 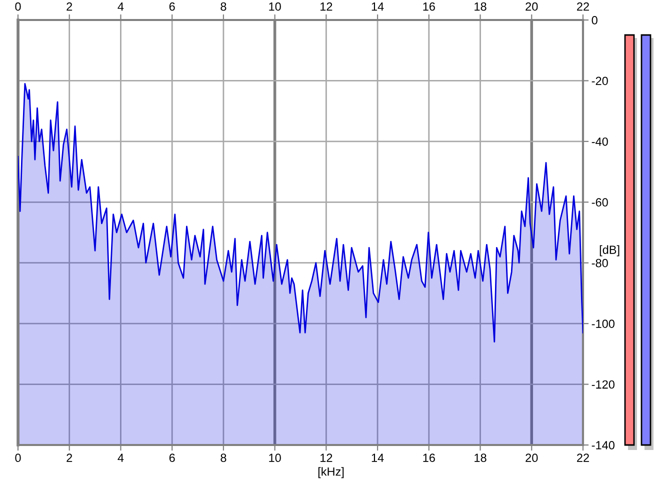 What do you see at coordinates (378, 458) in the screenshot?
I see `x-tick-label: 14` at bounding box center [378, 458].